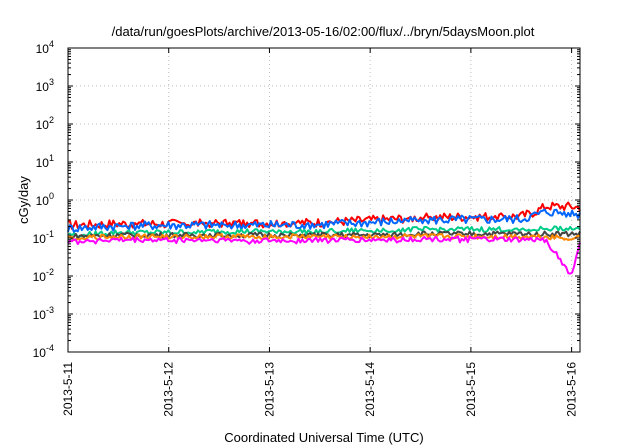 This screenshot has width=640, height=448. Describe the element at coordinates (370, 389) in the screenshot. I see `x-tick-label: 2013-5-14` at that location.